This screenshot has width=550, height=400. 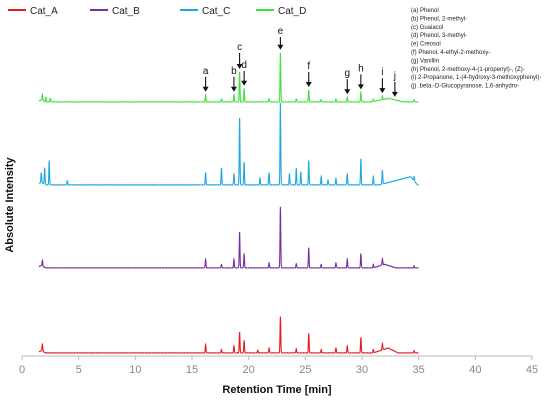 I want to click on compound-key-item: (e) Creosol, so click(x=426, y=45).